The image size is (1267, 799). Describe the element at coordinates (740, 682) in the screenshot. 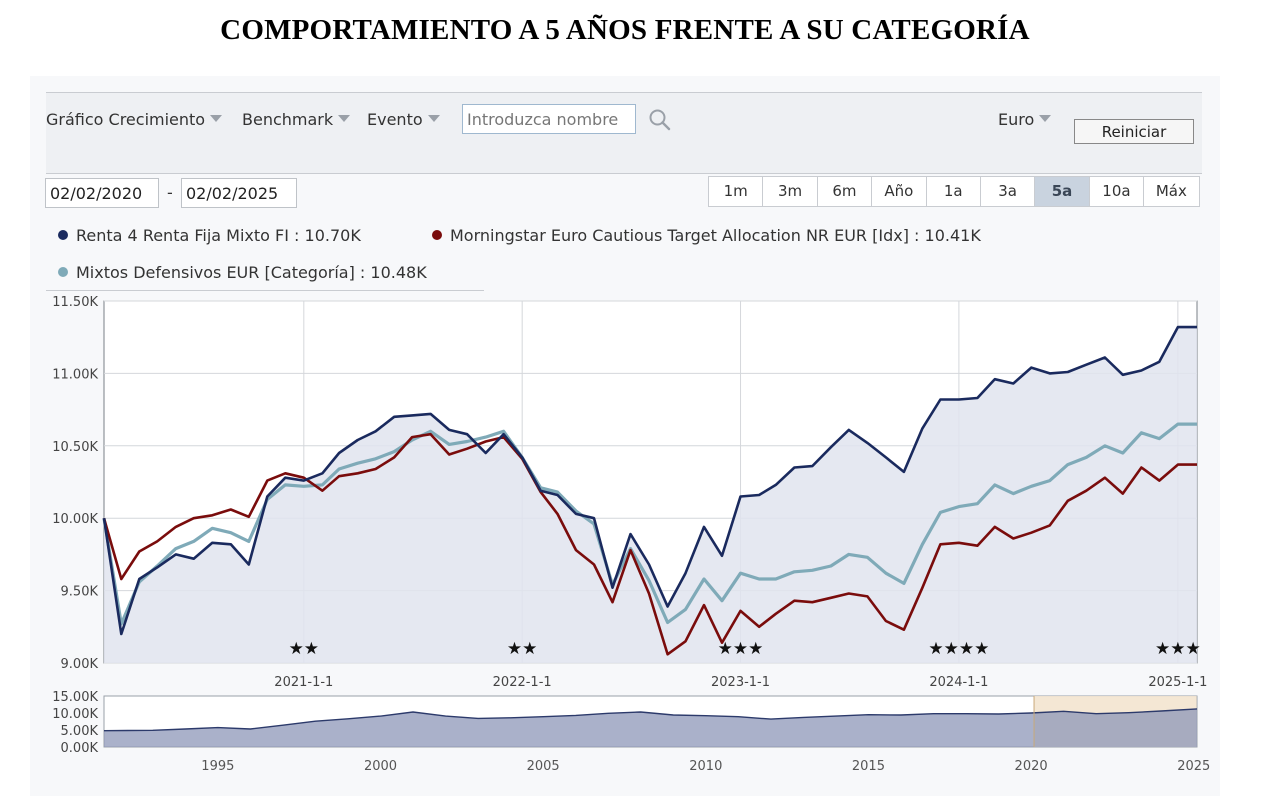

I see `x-tick-label: 2023-1-1` at that location.